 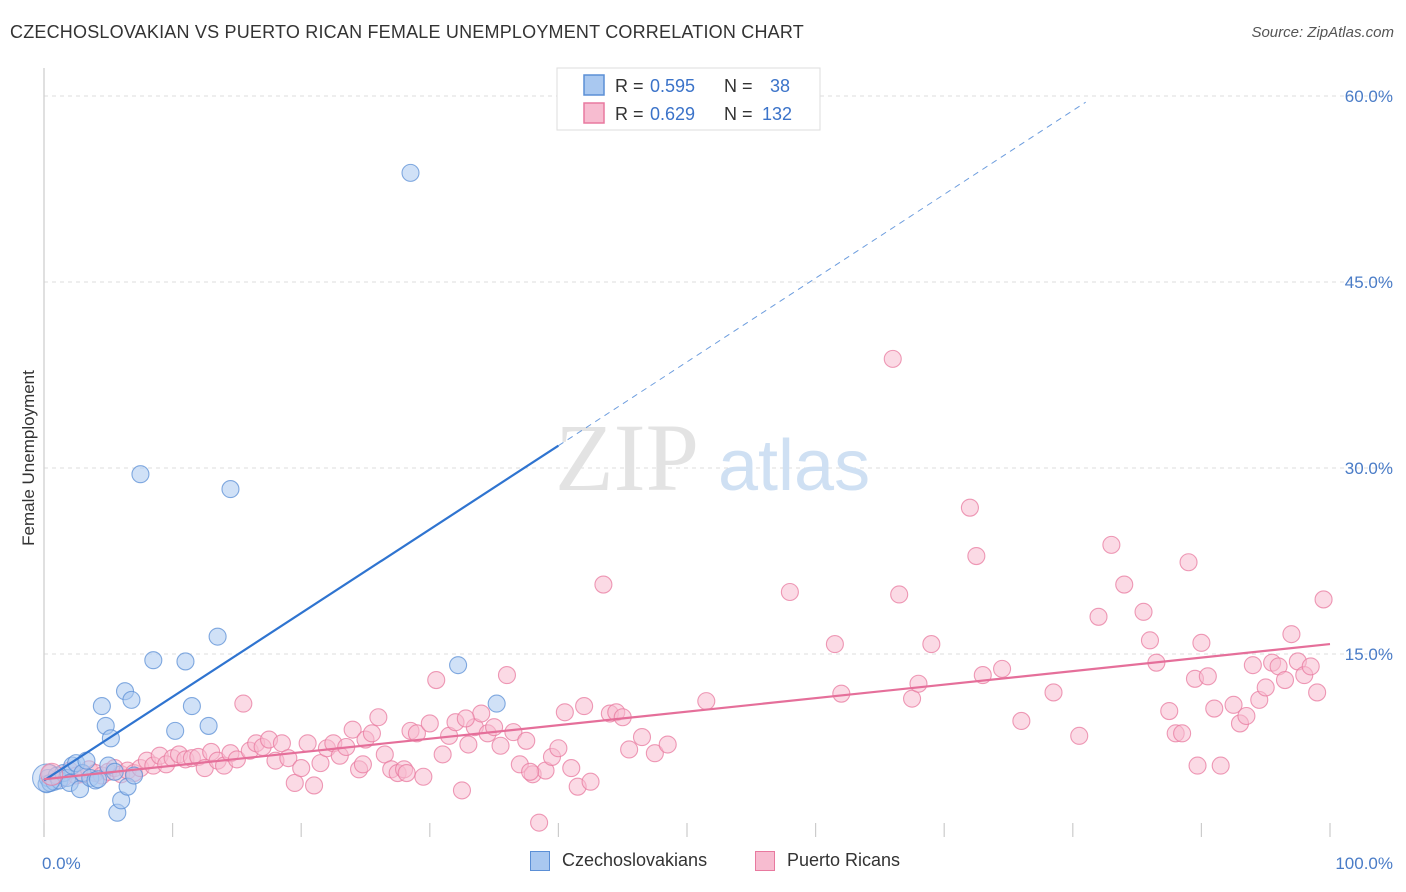 What do you see at coordinates (738, 114) in the screenshot?
I see `legend-n-label-pr: N =` at bounding box center [738, 114].